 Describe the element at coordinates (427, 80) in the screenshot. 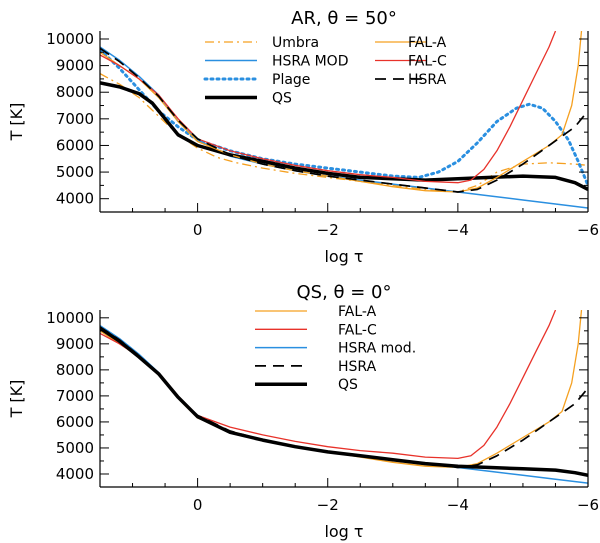

I see `panel-1-legend-label-hsra: HSRA` at that location.